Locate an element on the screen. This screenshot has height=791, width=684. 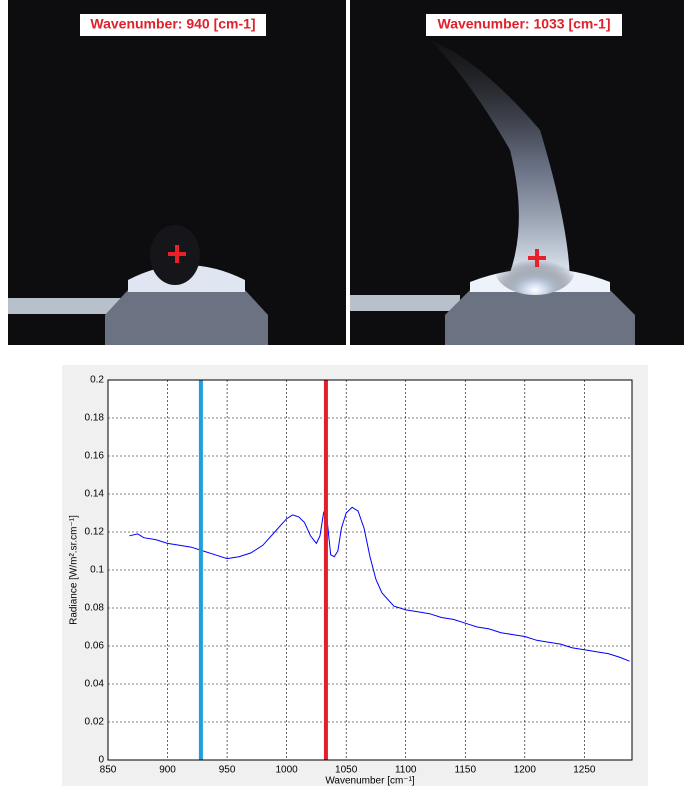
y-tick-label: 0.04 is located at coordinates (95, 684).